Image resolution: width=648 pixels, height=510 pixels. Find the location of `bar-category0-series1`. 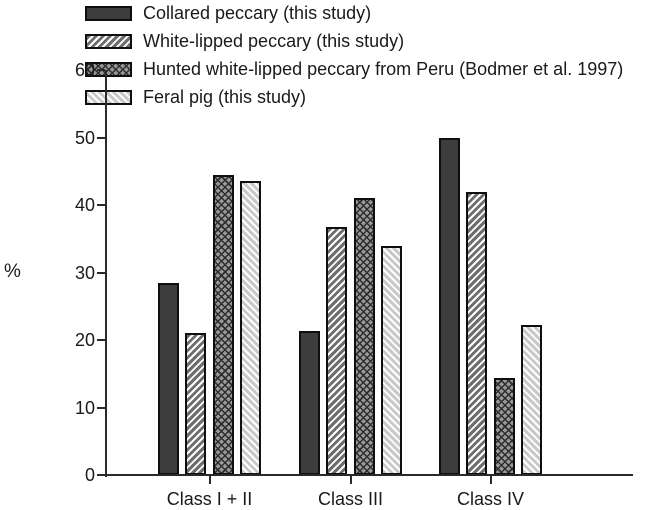

bar-category0-series1 is located at coordinates (196, 404).